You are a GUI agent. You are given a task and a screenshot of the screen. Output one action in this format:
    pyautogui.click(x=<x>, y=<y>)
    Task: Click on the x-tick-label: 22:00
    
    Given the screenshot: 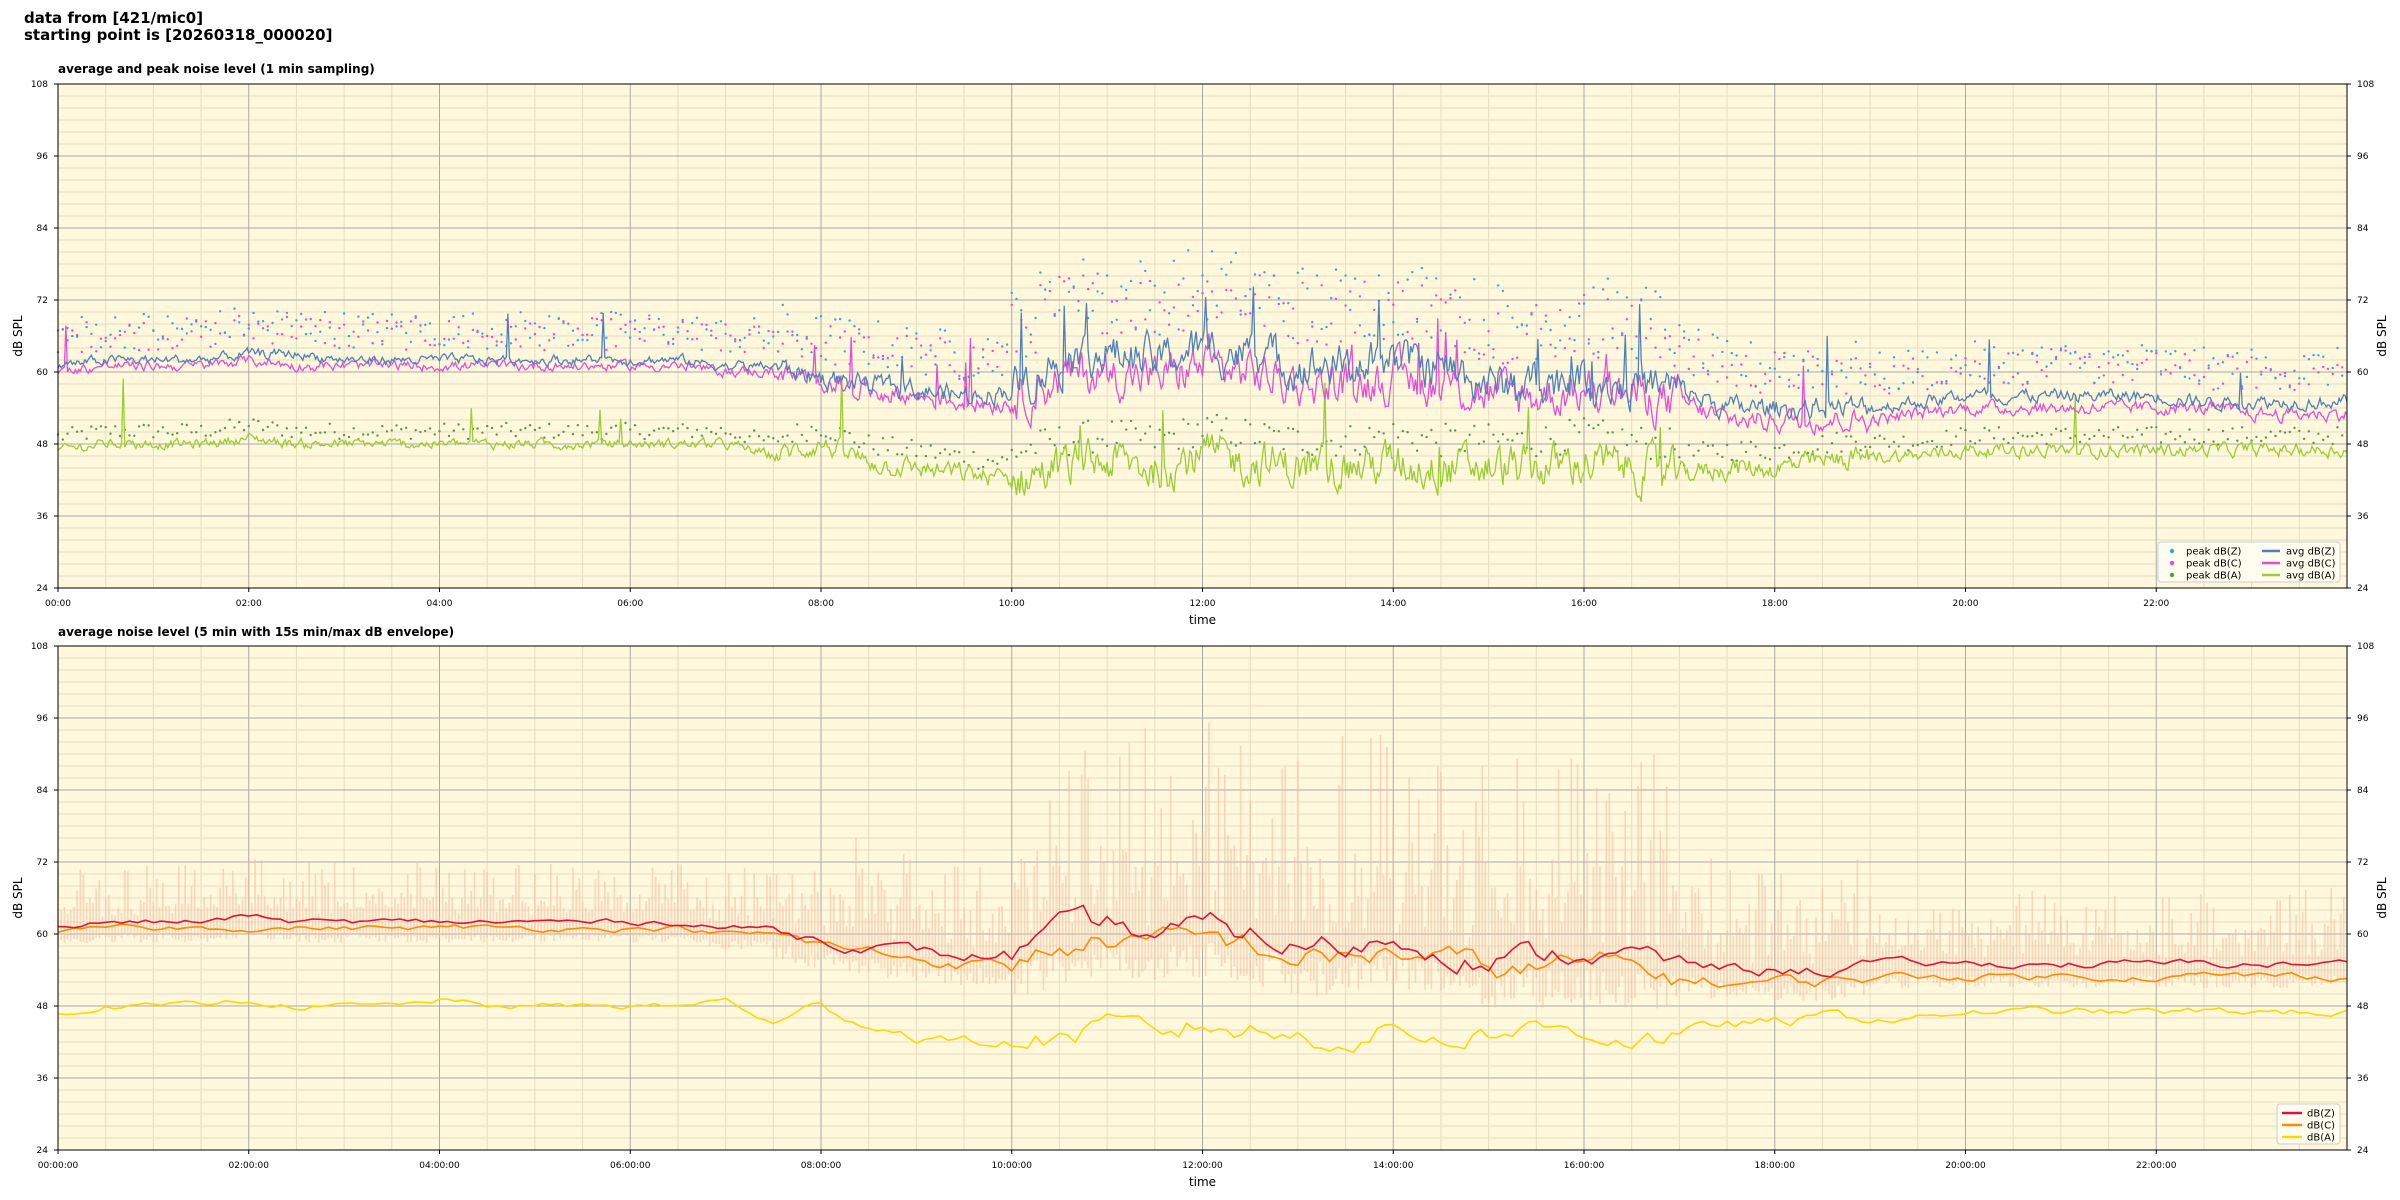 What is the action you would take?
    pyautogui.click(x=2156, y=604)
    